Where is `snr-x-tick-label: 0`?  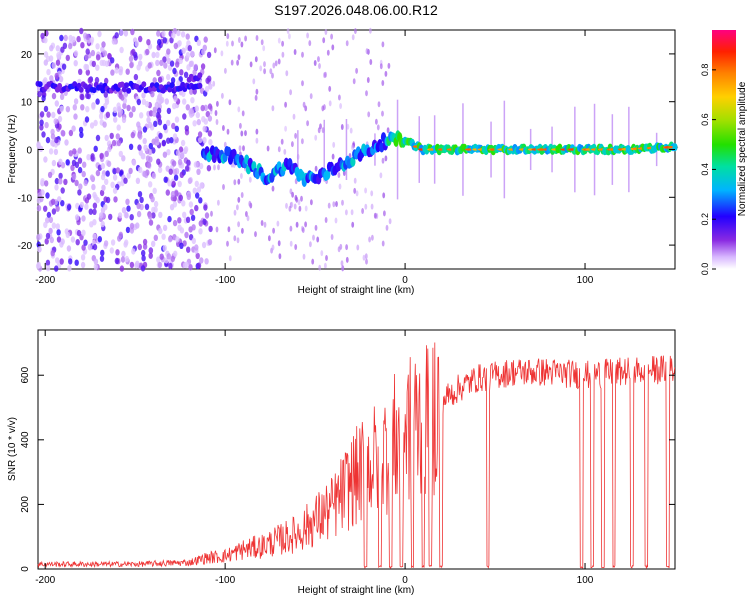
snr-x-tick-label: 0 is located at coordinates (405, 580).